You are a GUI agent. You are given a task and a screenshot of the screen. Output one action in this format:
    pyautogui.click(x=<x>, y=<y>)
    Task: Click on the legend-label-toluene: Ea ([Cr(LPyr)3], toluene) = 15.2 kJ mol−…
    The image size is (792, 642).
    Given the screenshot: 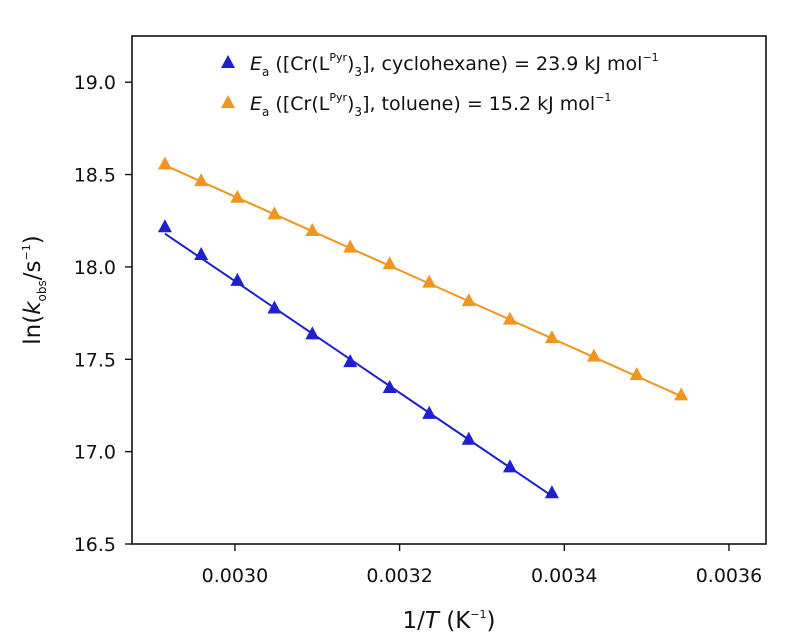 What is the action you would take?
    pyautogui.click(x=430, y=105)
    